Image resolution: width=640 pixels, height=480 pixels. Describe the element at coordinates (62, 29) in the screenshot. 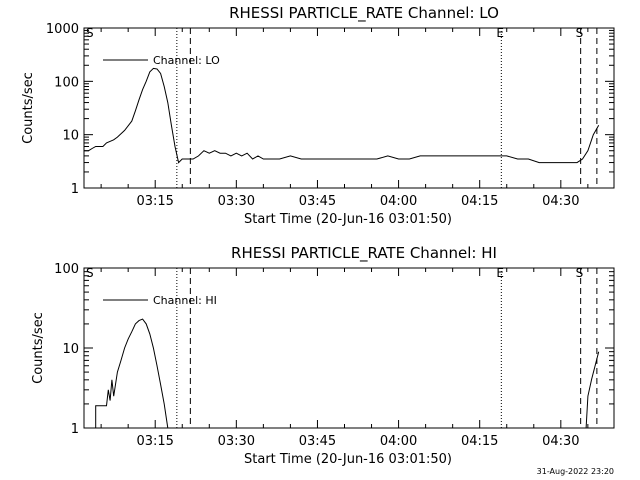

I see `y-tick-label: 1000` at that location.